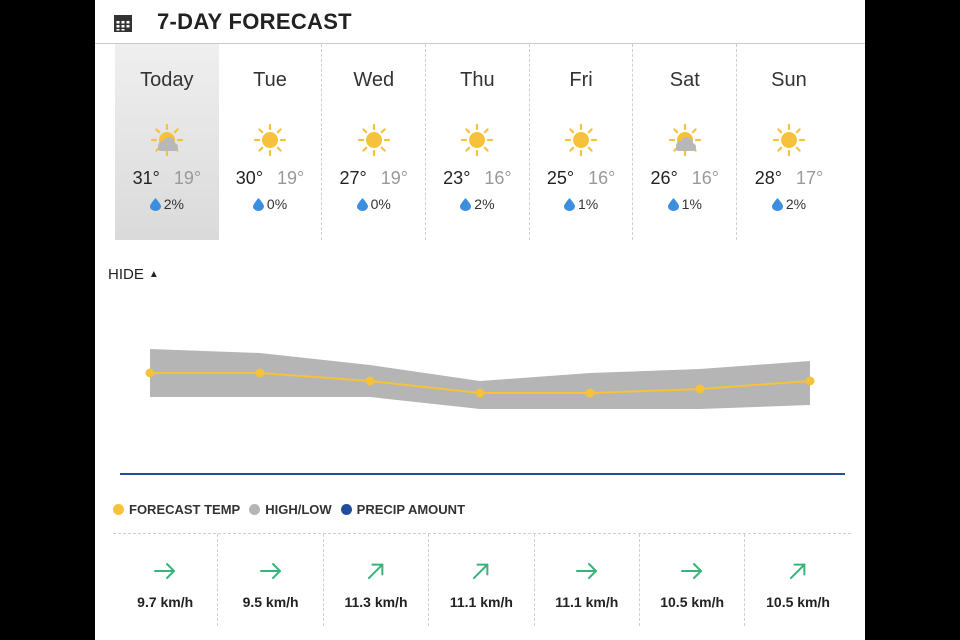  What do you see at coordinates (126, 274) in the screenshot?
I see `hide-label: HIDE` at bounding box center [126, 274].